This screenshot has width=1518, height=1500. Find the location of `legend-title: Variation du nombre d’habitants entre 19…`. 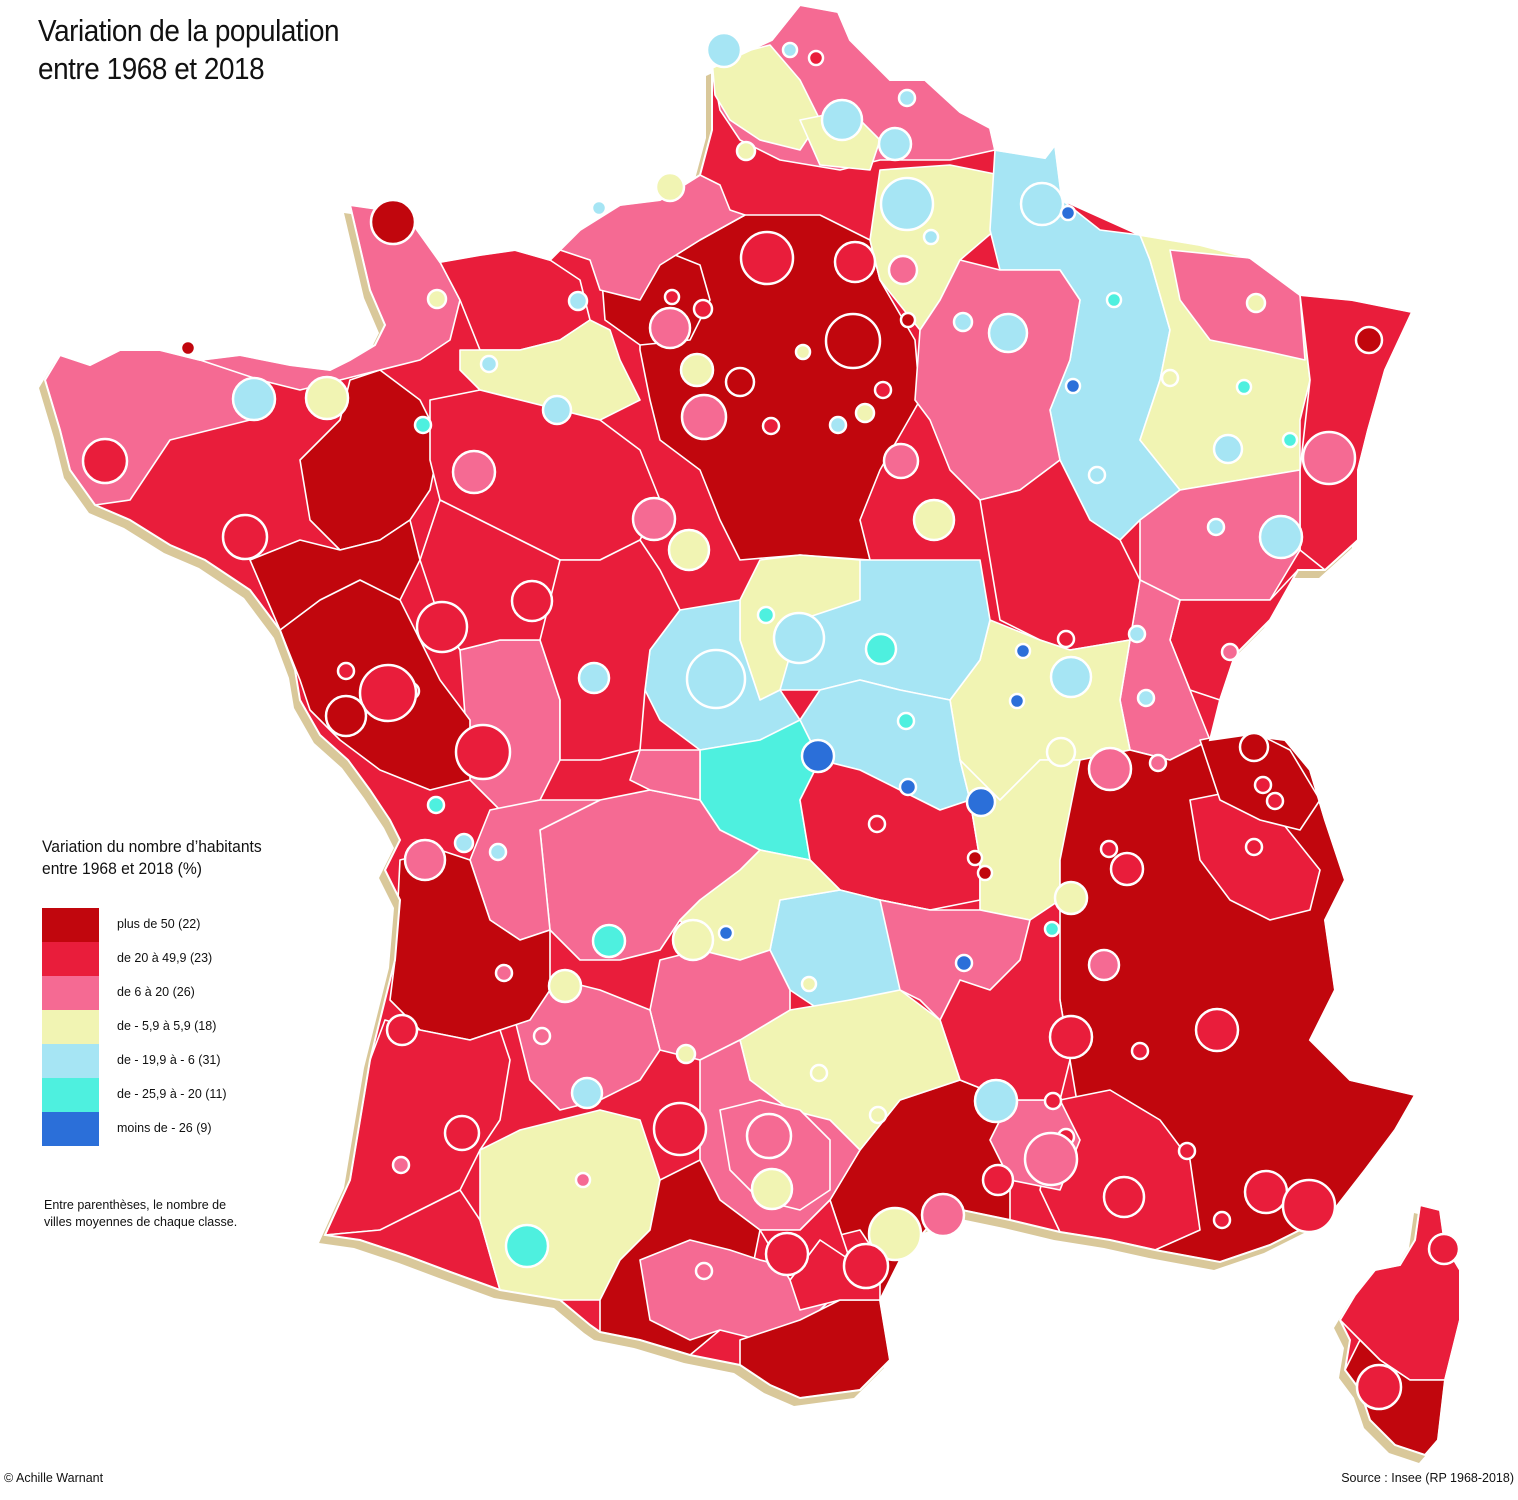

legend-title: Variation du nombre d’habitants entre 19… is located at coordinates (152, 858).